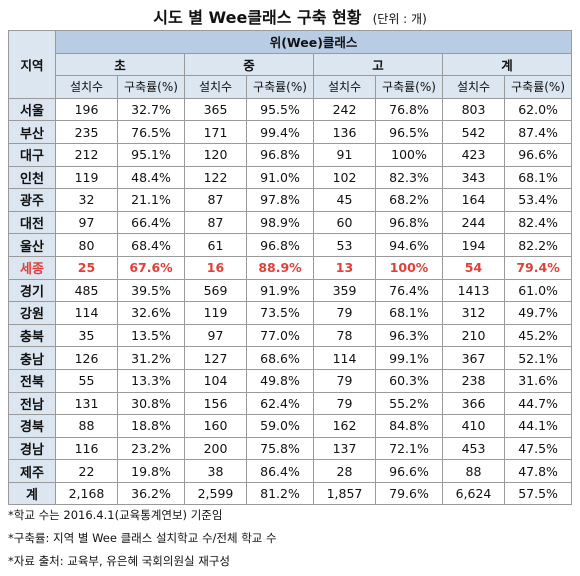 The height and width of the screenshot is (576, 580). Describe the element at coordinates (473, 290) in the screenshot. I see `install-count-cell: 1413` at that location.